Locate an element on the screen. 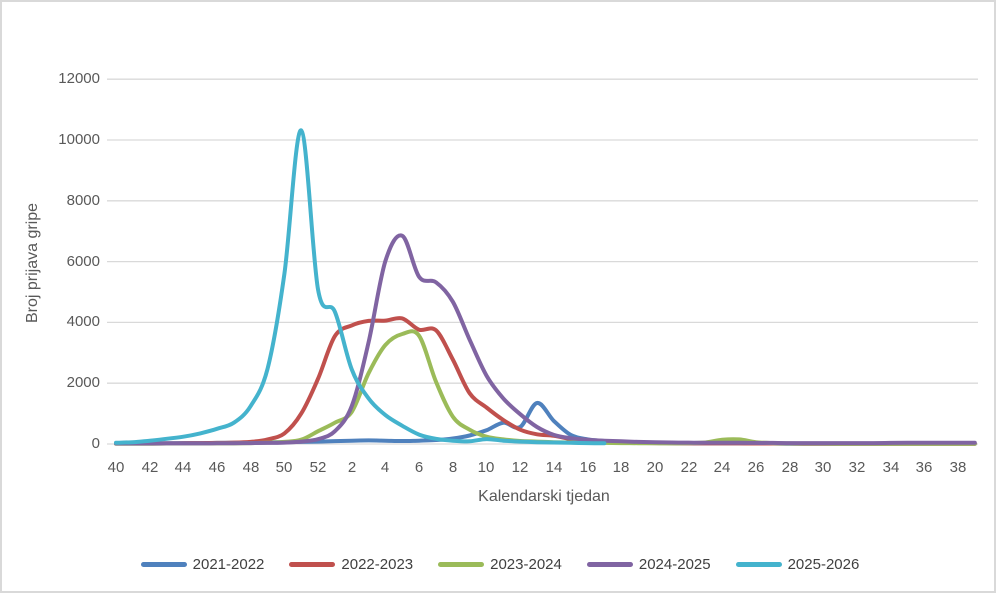 The image size is (996, 593). legend-label: 2025-2026 is located at coordinates (823, 564).